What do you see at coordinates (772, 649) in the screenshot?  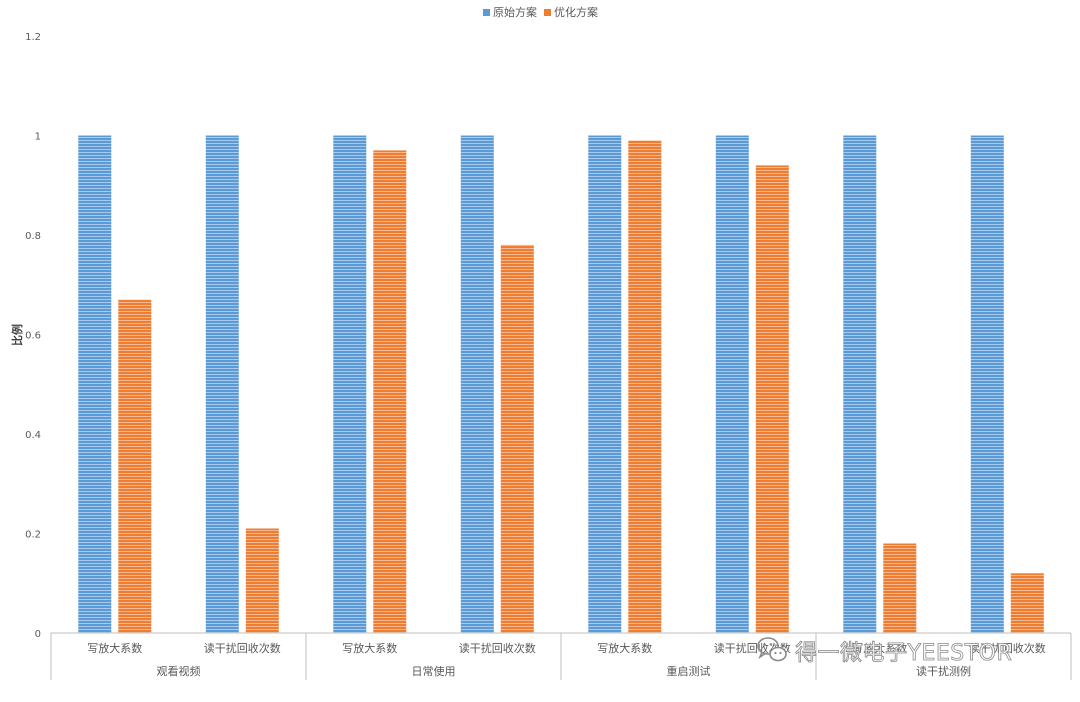 I see `wechat-icon` at bounding box center [772, 649].